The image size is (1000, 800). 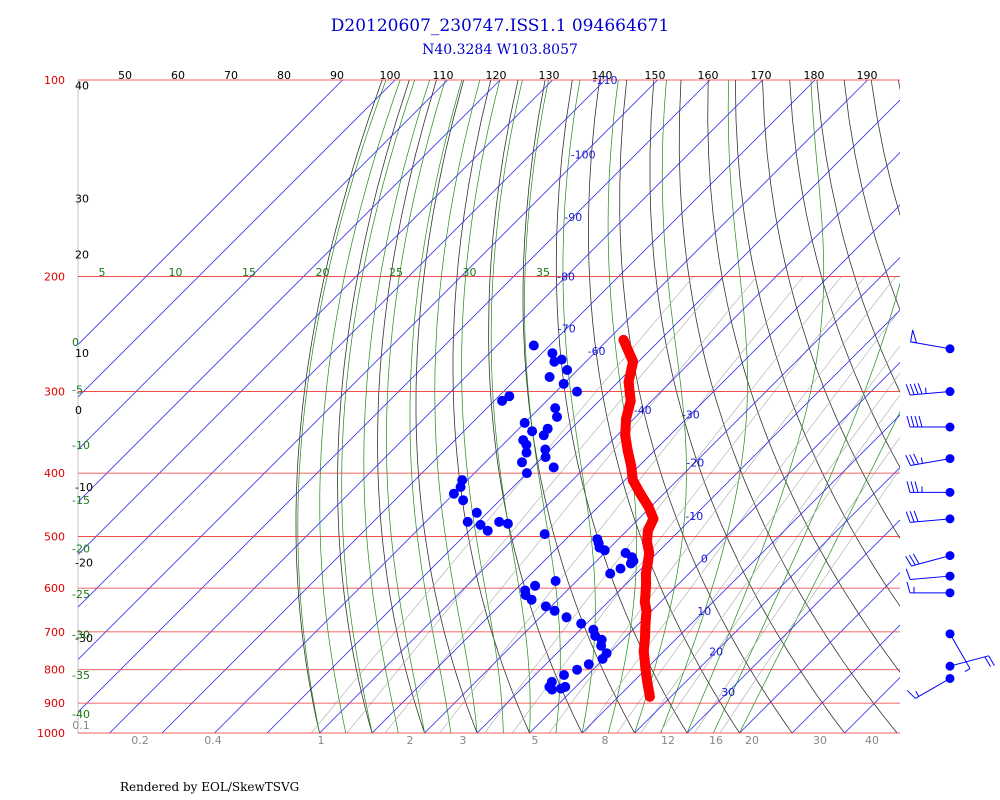 What do you see at coordinates (694, 516) in the screenshot?
I see `isotherm-label: -10` at bounding box center [694, 516].